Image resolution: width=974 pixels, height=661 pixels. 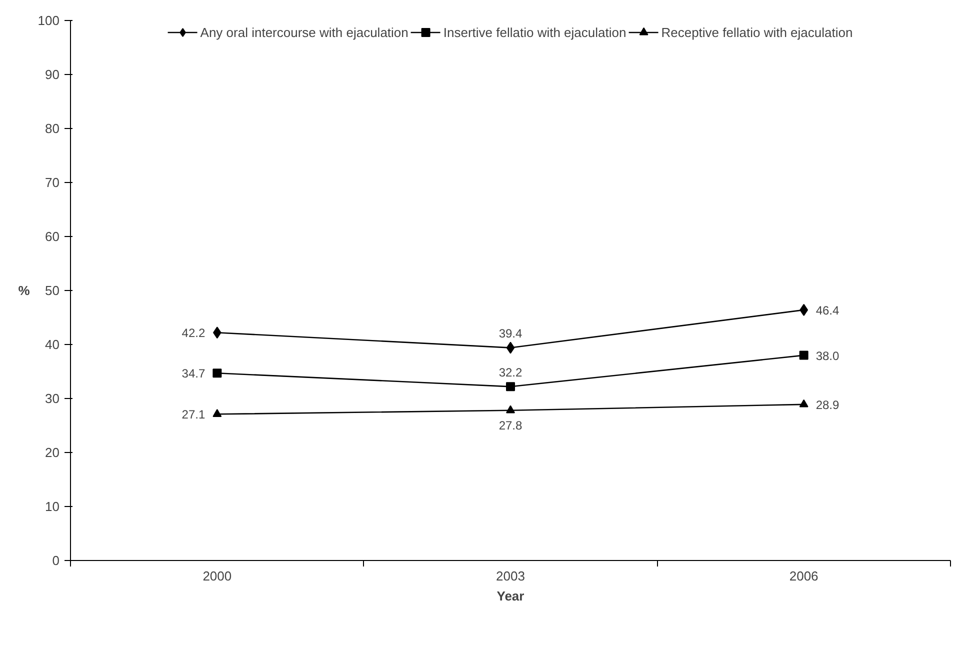 What do you see at coordinates (52, 398) in the screenshot?
I see `y-tick-label: 30` at bounding box center [52, 398].